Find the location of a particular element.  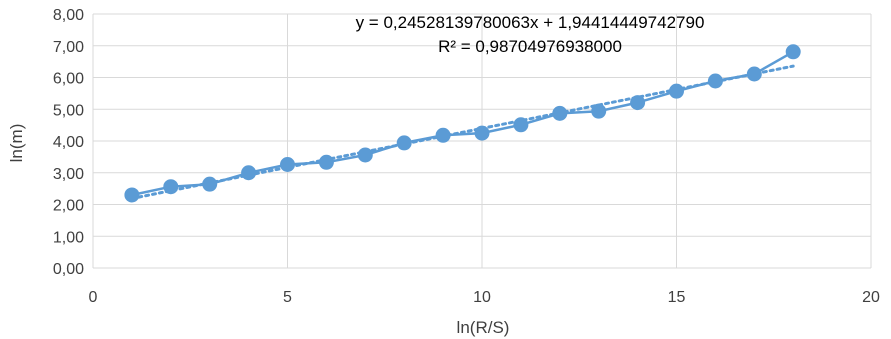

y-tick-label: 3,00 is located at coordinates (68, 174).